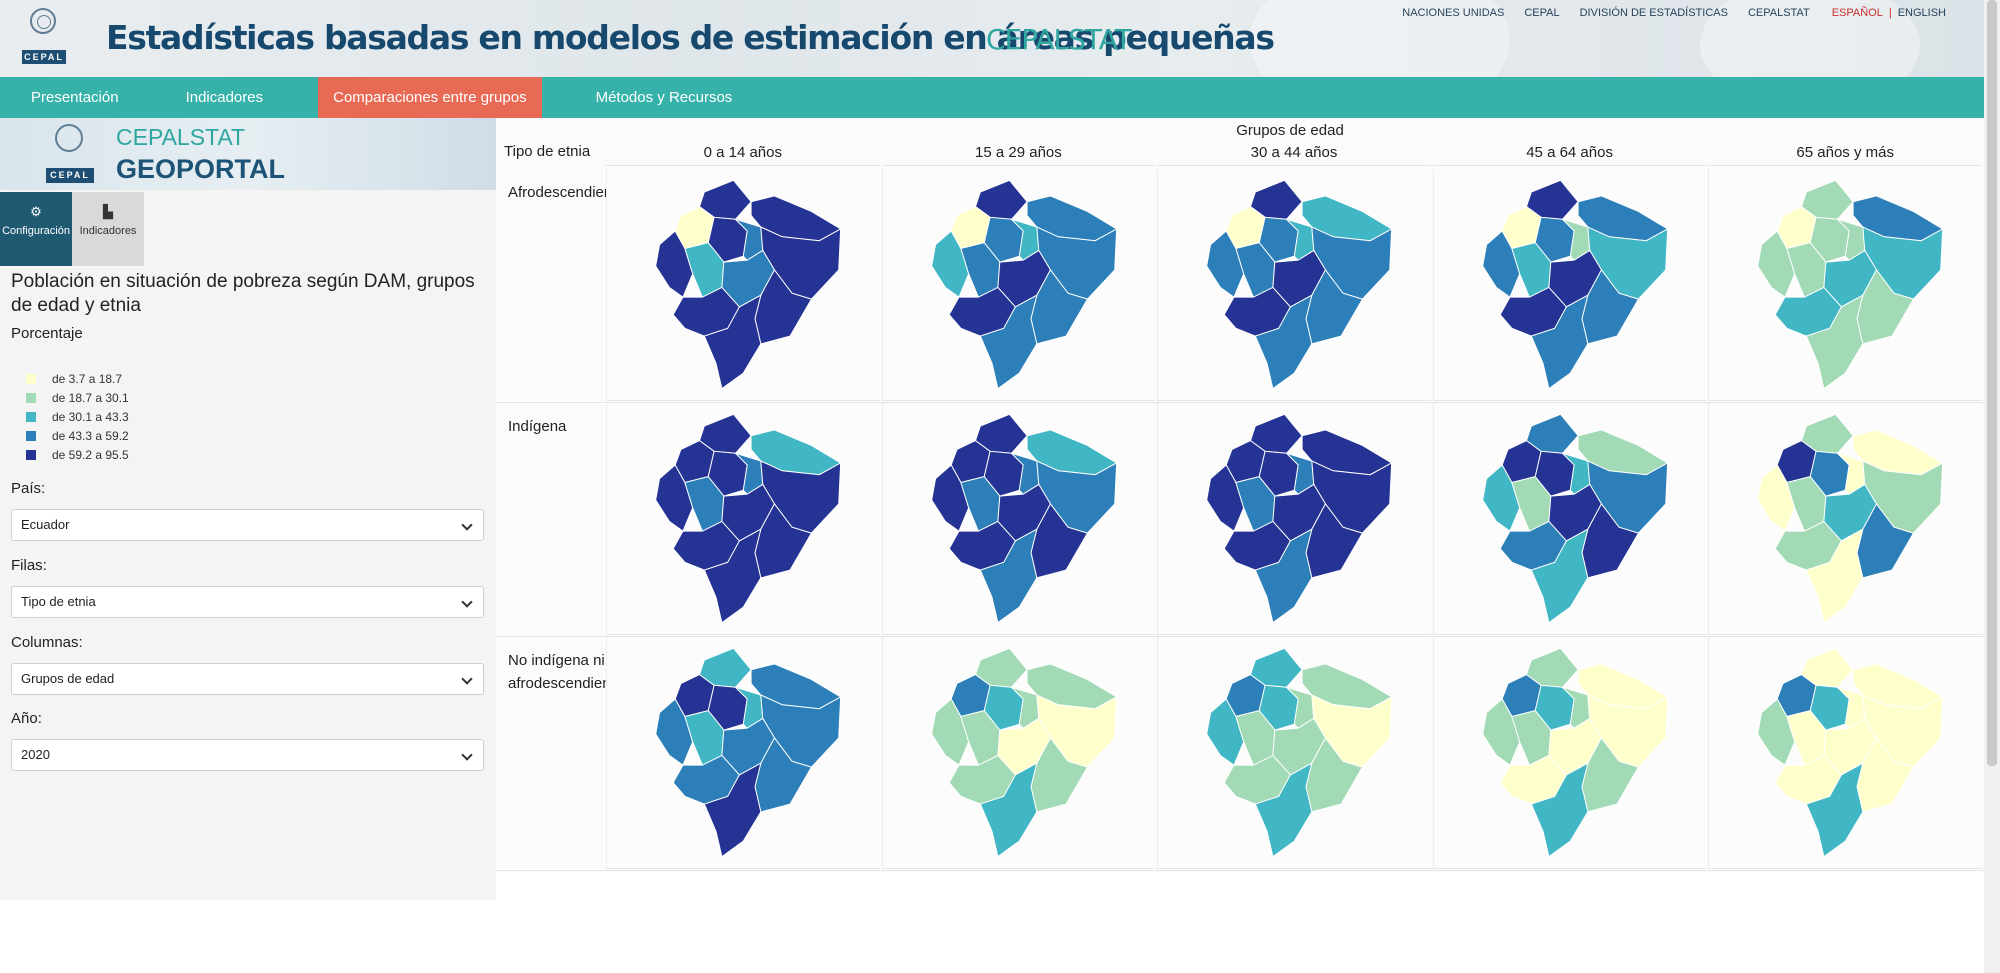  I want to click on row-label: Afrodescendiente, so click(566, 192).